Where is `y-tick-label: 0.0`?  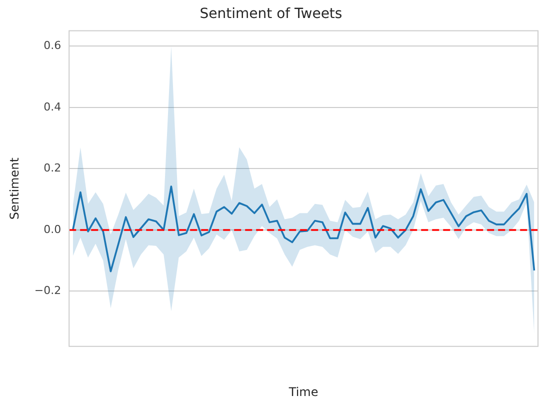
y-tick-label: 0.0 is located at coordinates (53, 229).